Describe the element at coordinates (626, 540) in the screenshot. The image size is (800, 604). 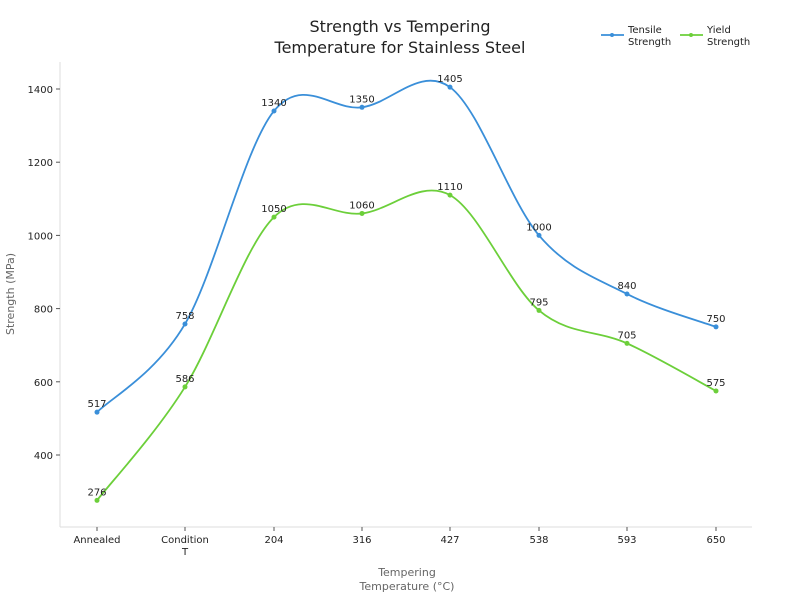
I see `x-tick-label: 593` at that location.